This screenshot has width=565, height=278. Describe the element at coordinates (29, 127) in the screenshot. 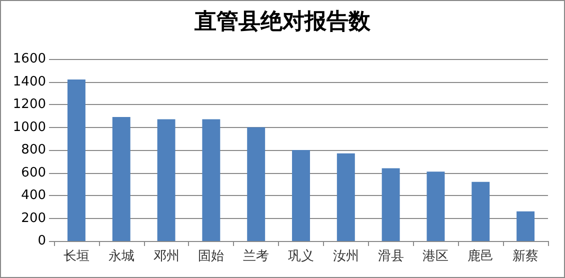

I see `y-tick-label: 1000` at that location.